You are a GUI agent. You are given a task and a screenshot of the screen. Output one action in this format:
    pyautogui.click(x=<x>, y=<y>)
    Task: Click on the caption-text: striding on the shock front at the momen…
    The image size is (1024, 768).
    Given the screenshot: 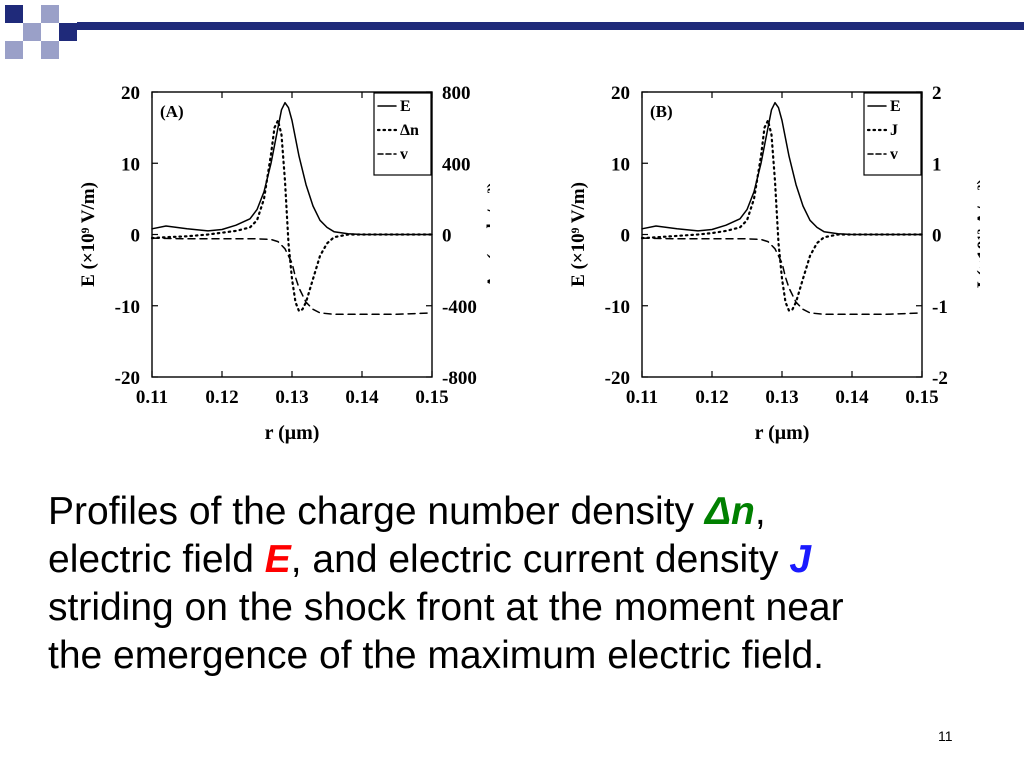 What is the action you would take?
    pyautogui.click(x=446, y=607)
    